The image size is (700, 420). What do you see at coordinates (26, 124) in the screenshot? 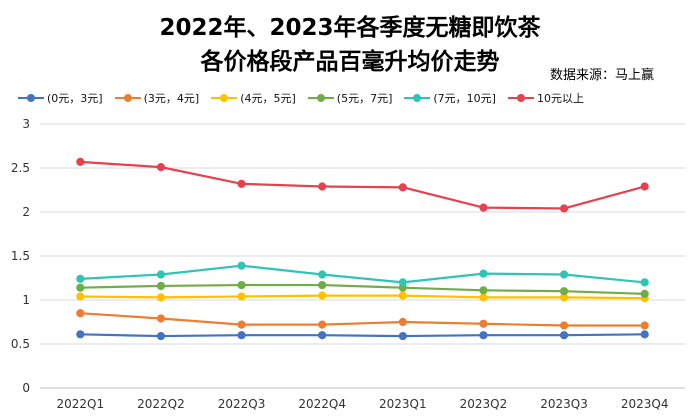
I see `y-tick-label: 3` at bounding box center [26, 124].